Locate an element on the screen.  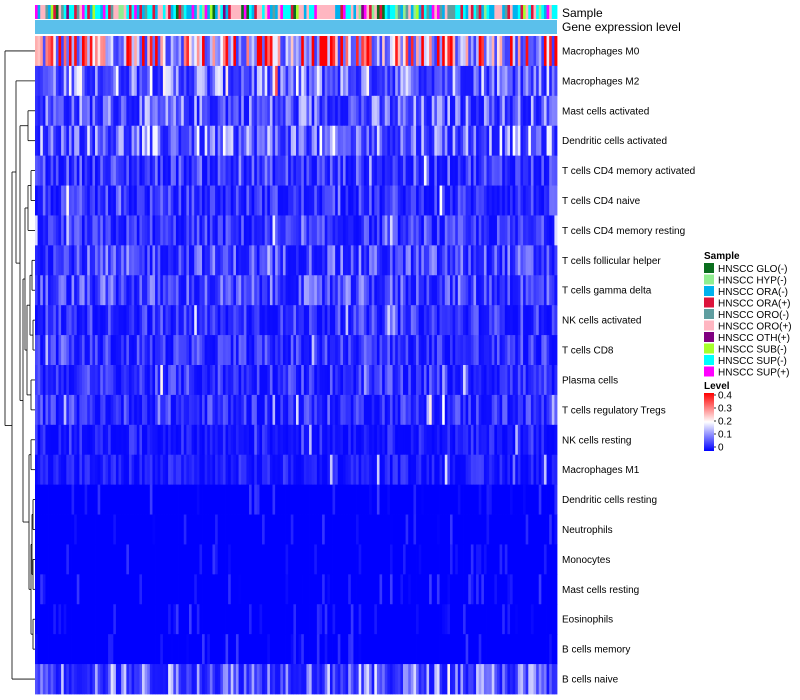
legend-tick-label: 0.4 is located at coordinates (725, 396).